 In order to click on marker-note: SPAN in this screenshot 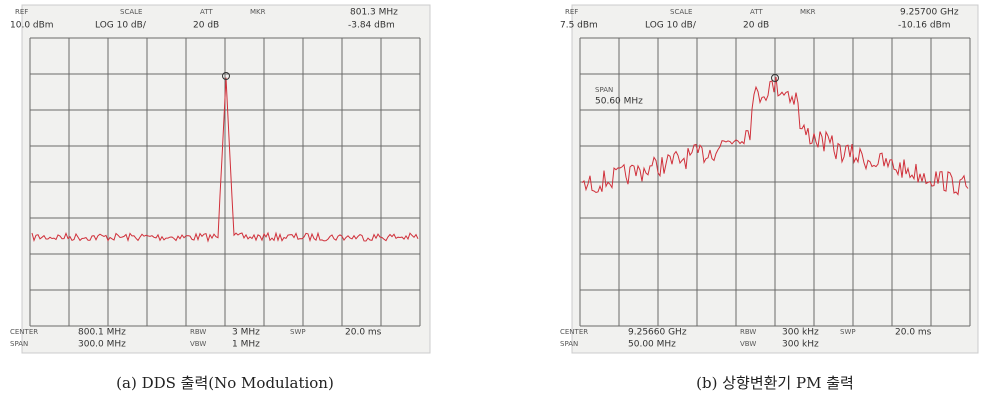, I will do `click(604, 90)`.